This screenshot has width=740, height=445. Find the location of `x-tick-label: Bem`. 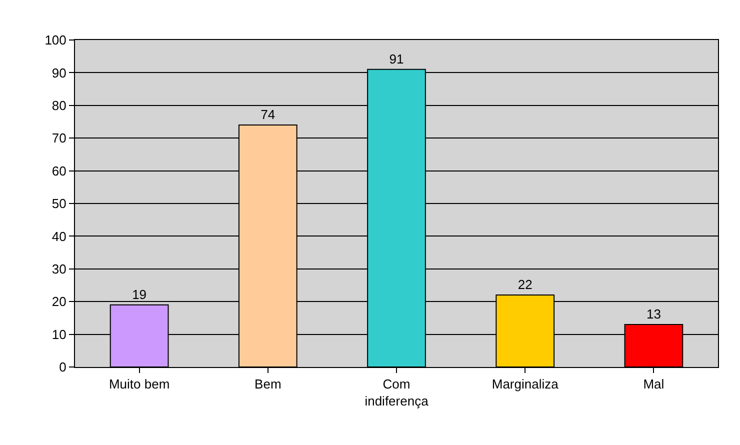

x-tick-label: Bem is located at coordinates (268, 384).